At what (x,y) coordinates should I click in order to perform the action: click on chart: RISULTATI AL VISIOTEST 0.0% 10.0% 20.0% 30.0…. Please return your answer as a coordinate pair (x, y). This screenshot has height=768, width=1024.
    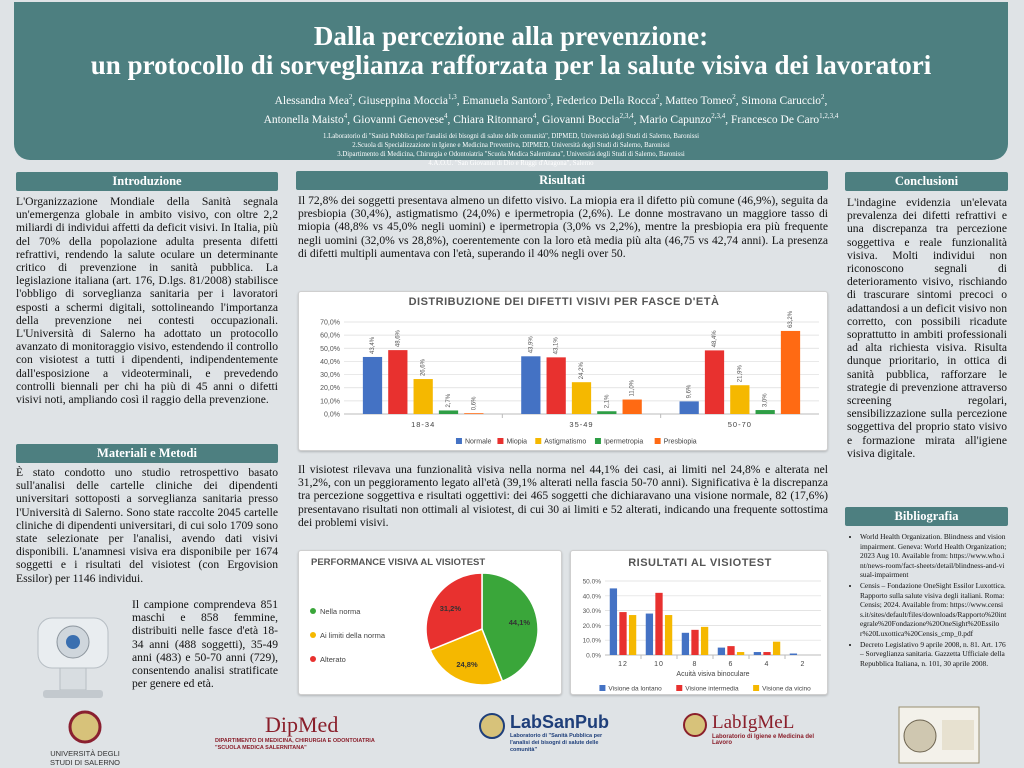
    Looking at the image, I should click on (699, 622).